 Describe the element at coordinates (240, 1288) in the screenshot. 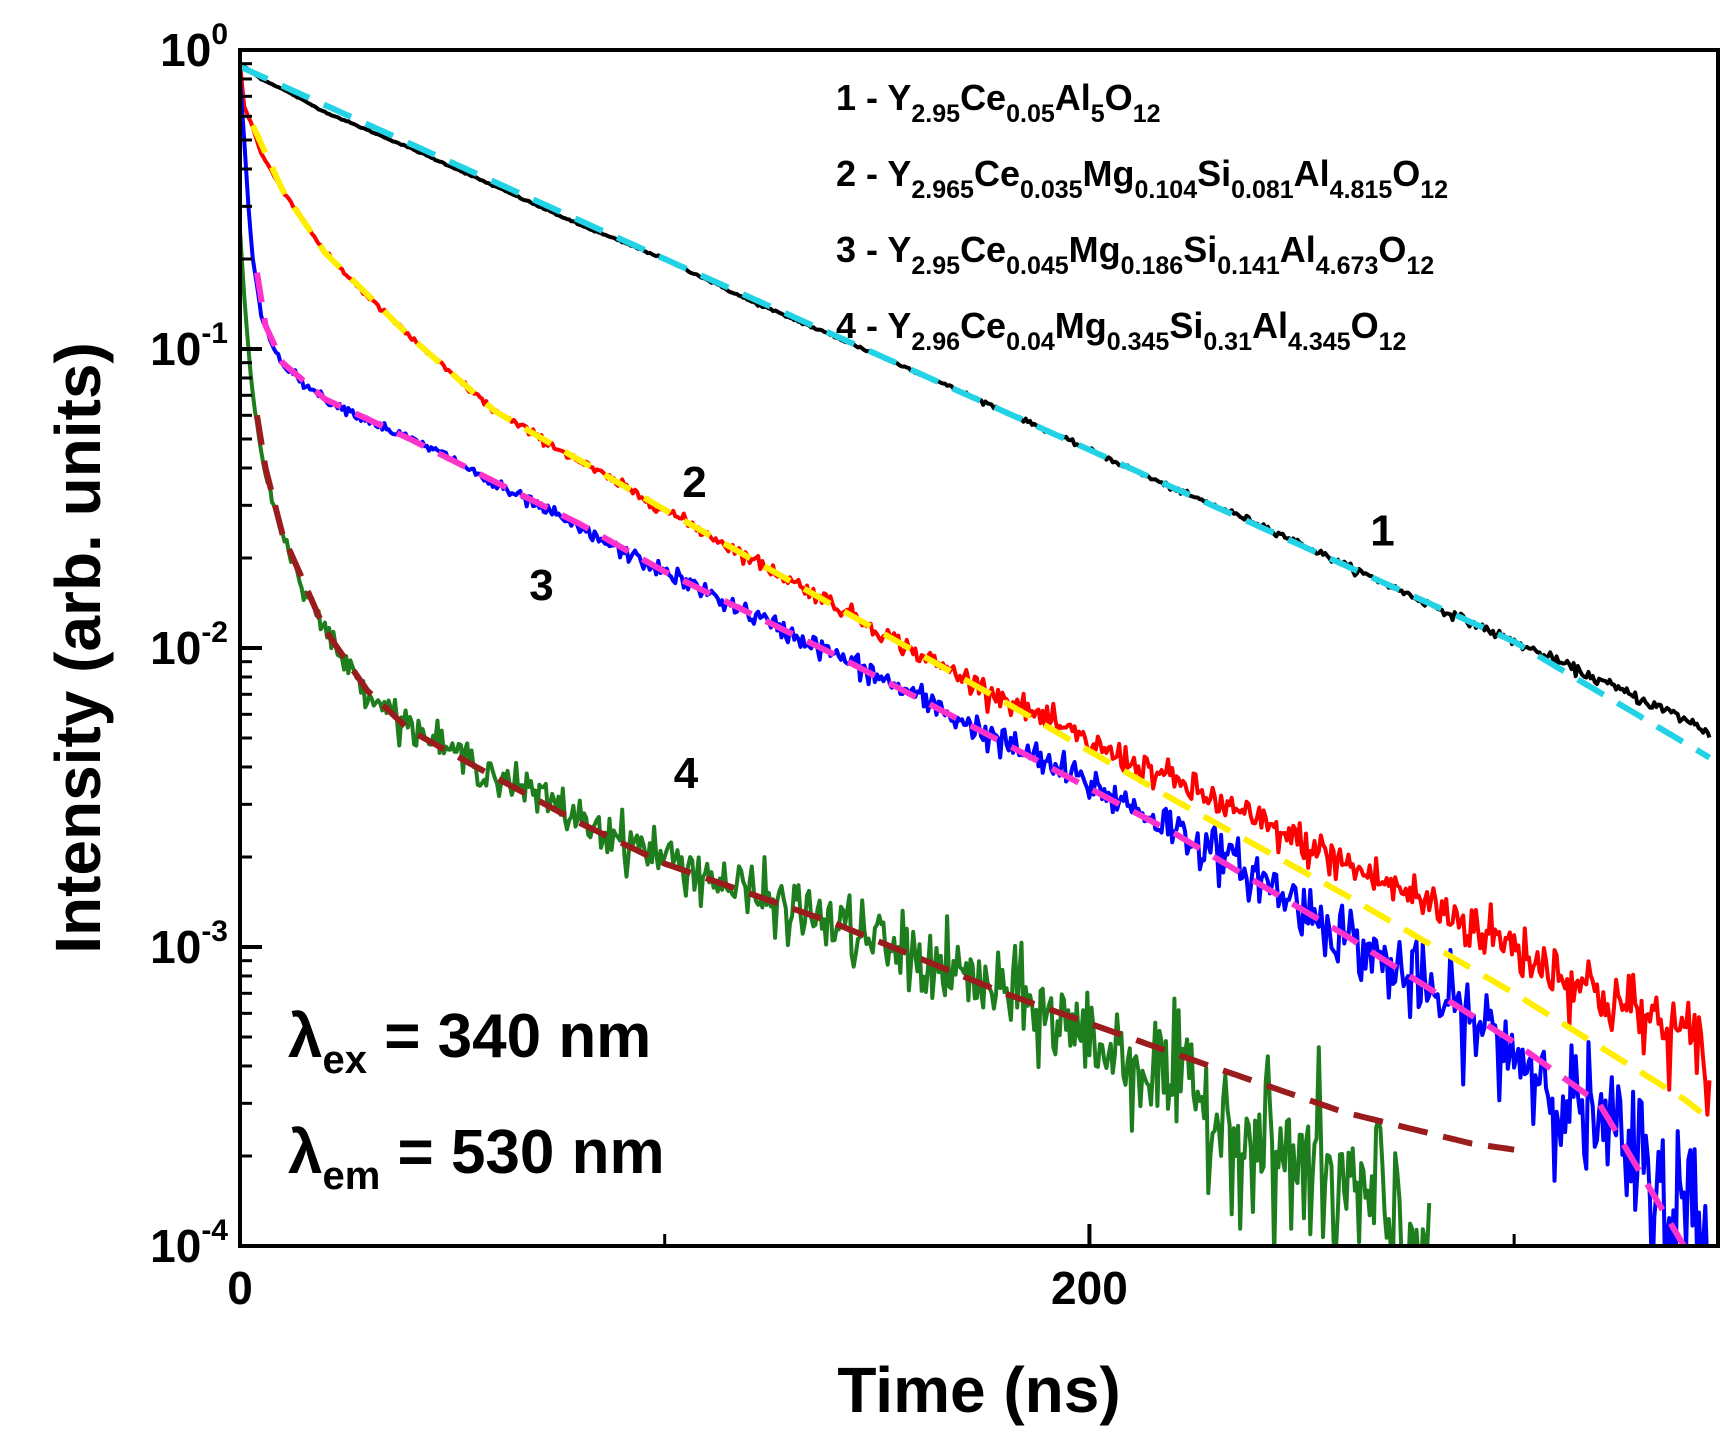

I see `x-tick-label: 0` at that location.